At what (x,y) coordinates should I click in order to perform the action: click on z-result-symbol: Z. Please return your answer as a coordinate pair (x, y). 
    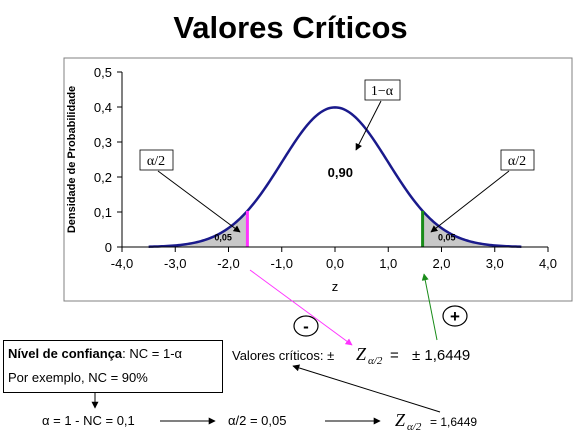
    Looking at the image, I should click on (400, 420).